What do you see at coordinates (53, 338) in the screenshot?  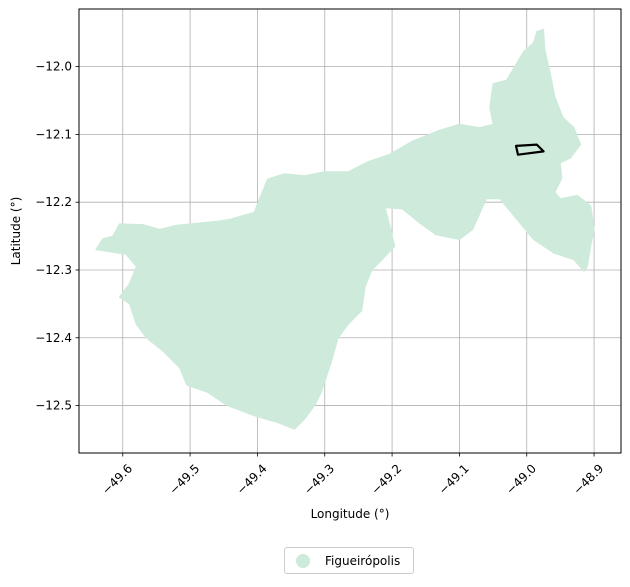 I see `y-tick-label: −12.4` at bounding box center [53, 338].